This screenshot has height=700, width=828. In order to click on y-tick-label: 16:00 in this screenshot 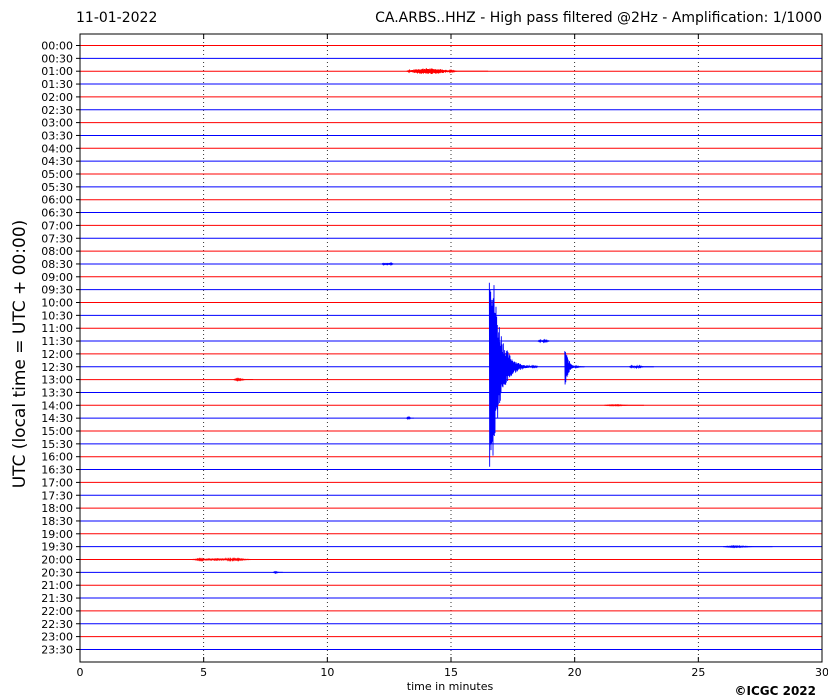, I will do `click(57, 457)`.